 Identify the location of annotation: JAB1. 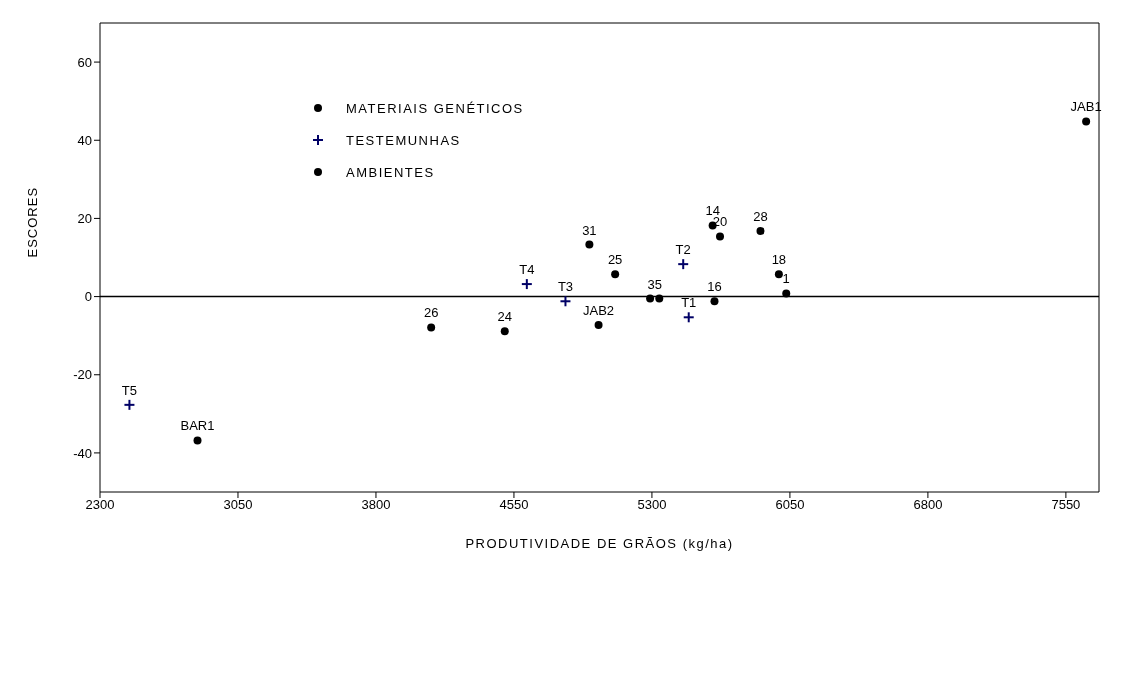
(1086, 107).